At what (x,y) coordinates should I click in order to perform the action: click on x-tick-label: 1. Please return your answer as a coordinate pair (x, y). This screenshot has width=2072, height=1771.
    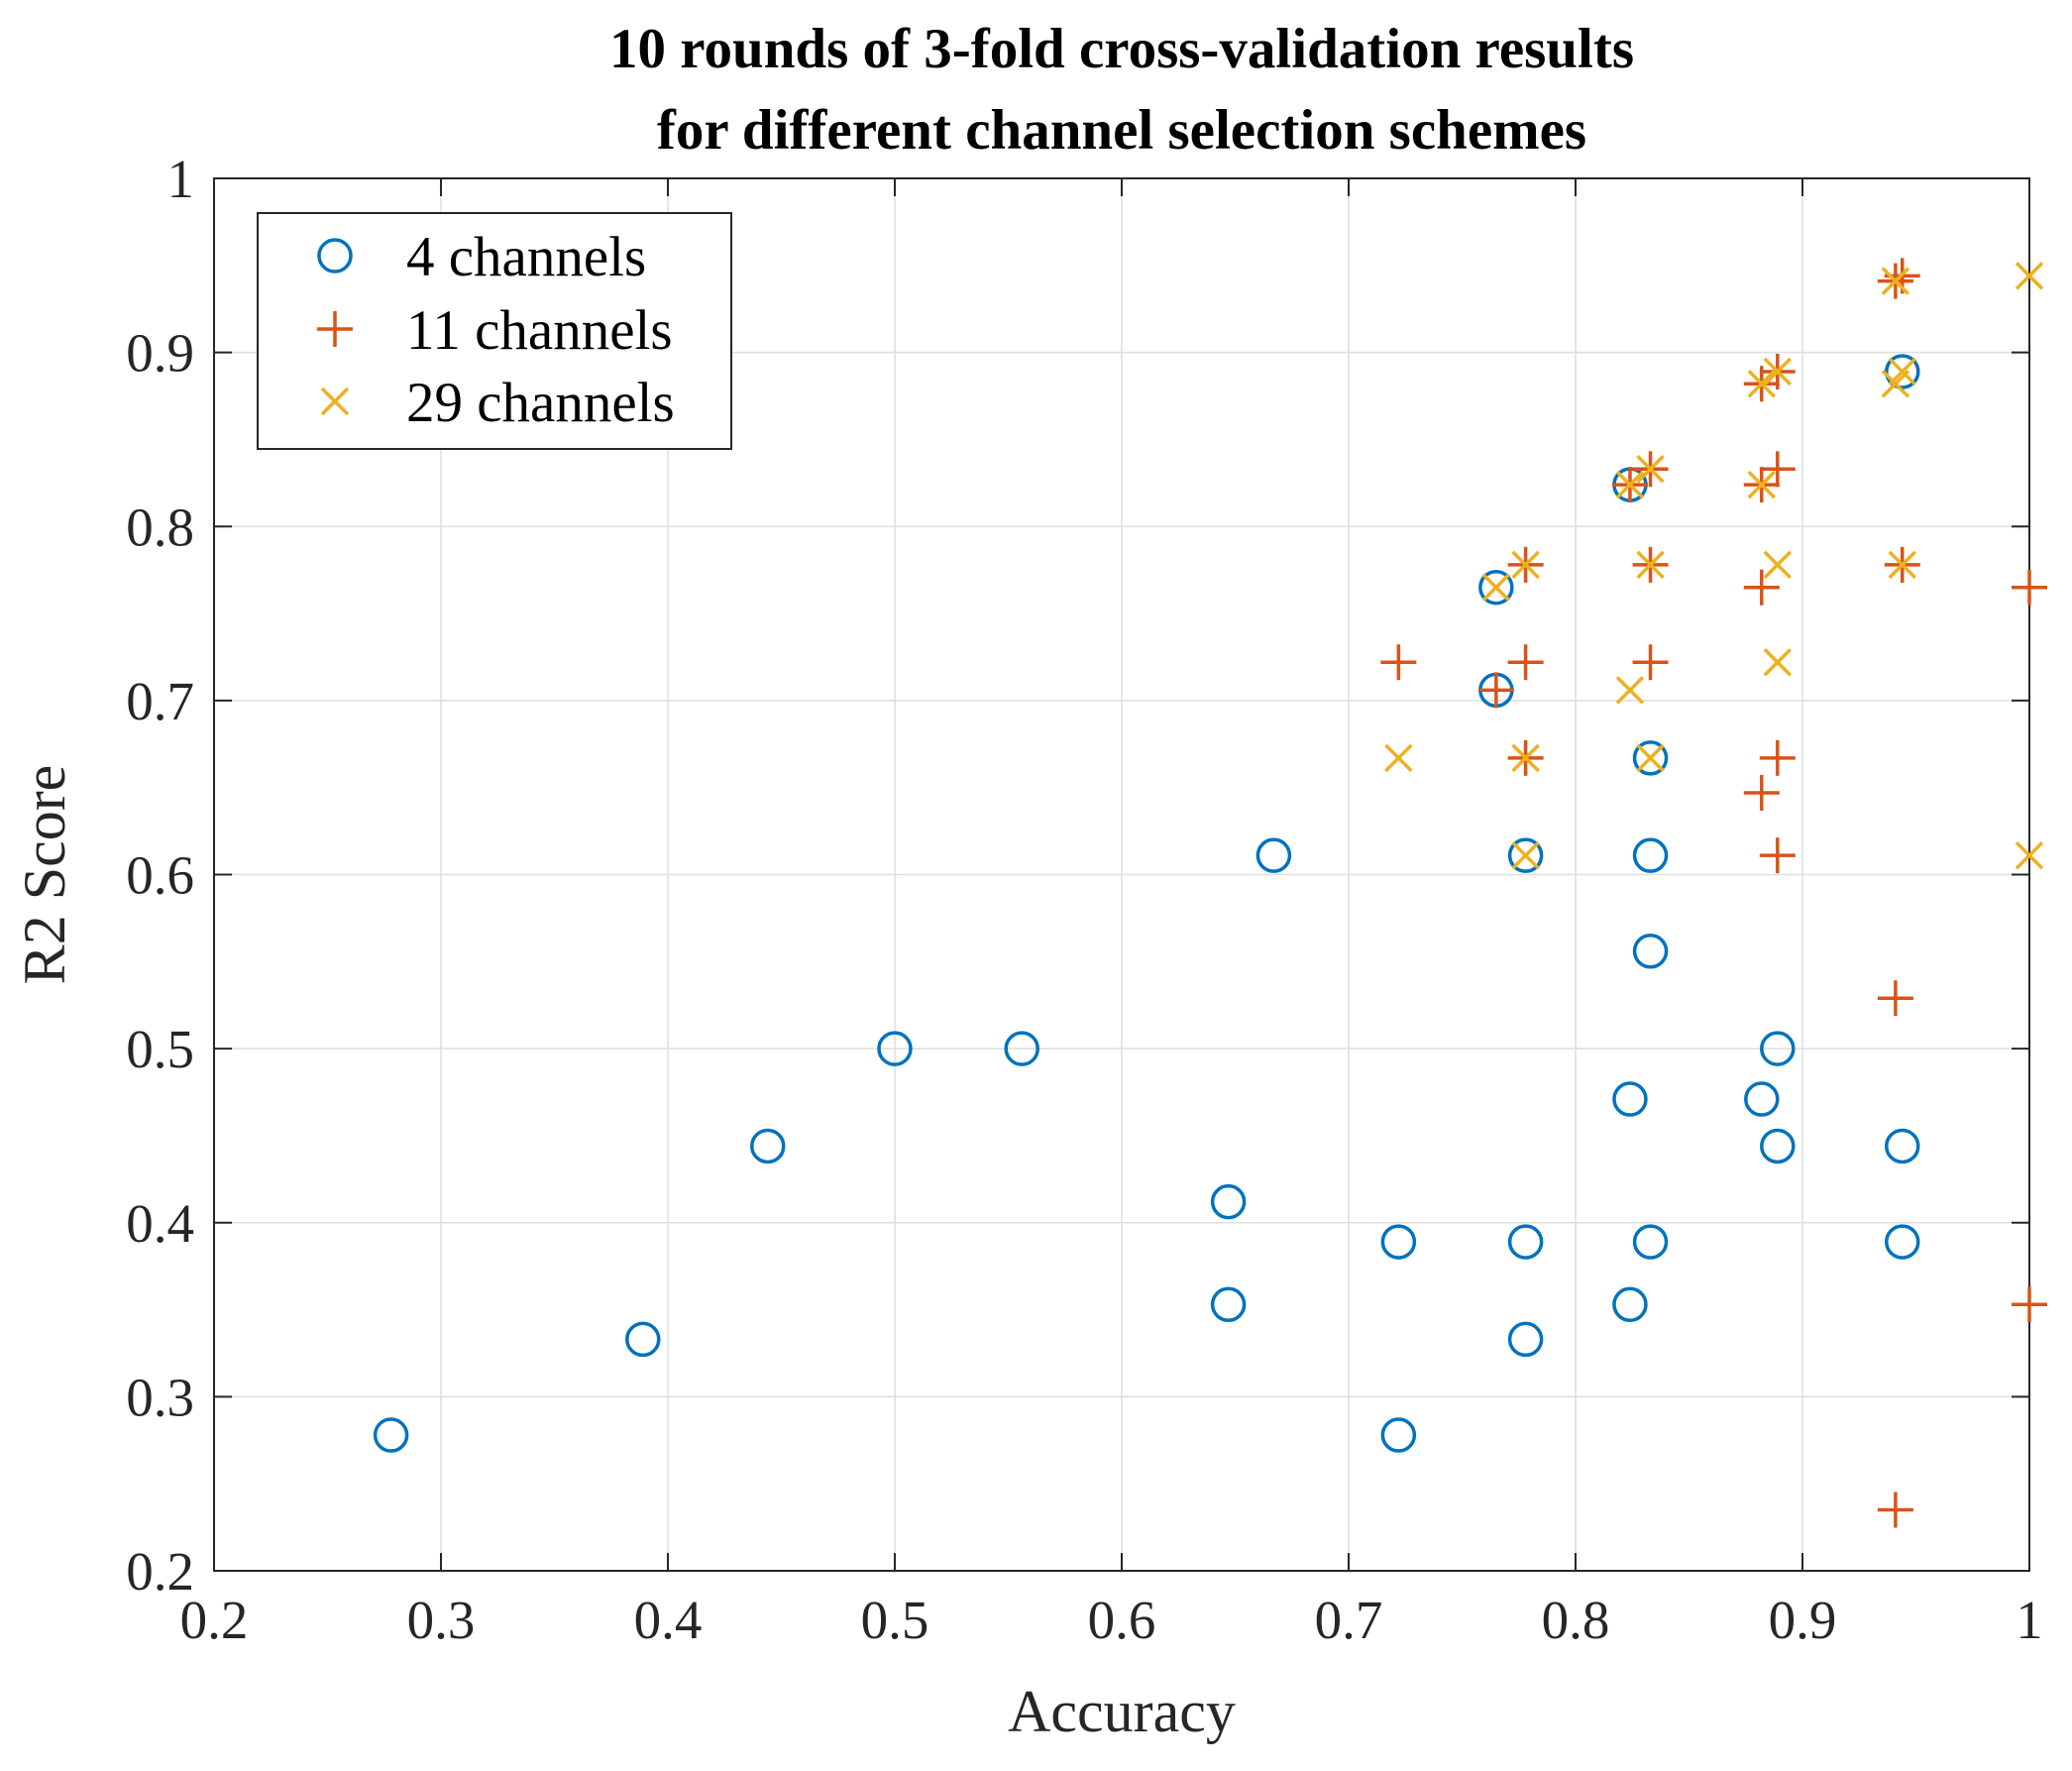
    Looking at the image, I should click on (2030, 1620).